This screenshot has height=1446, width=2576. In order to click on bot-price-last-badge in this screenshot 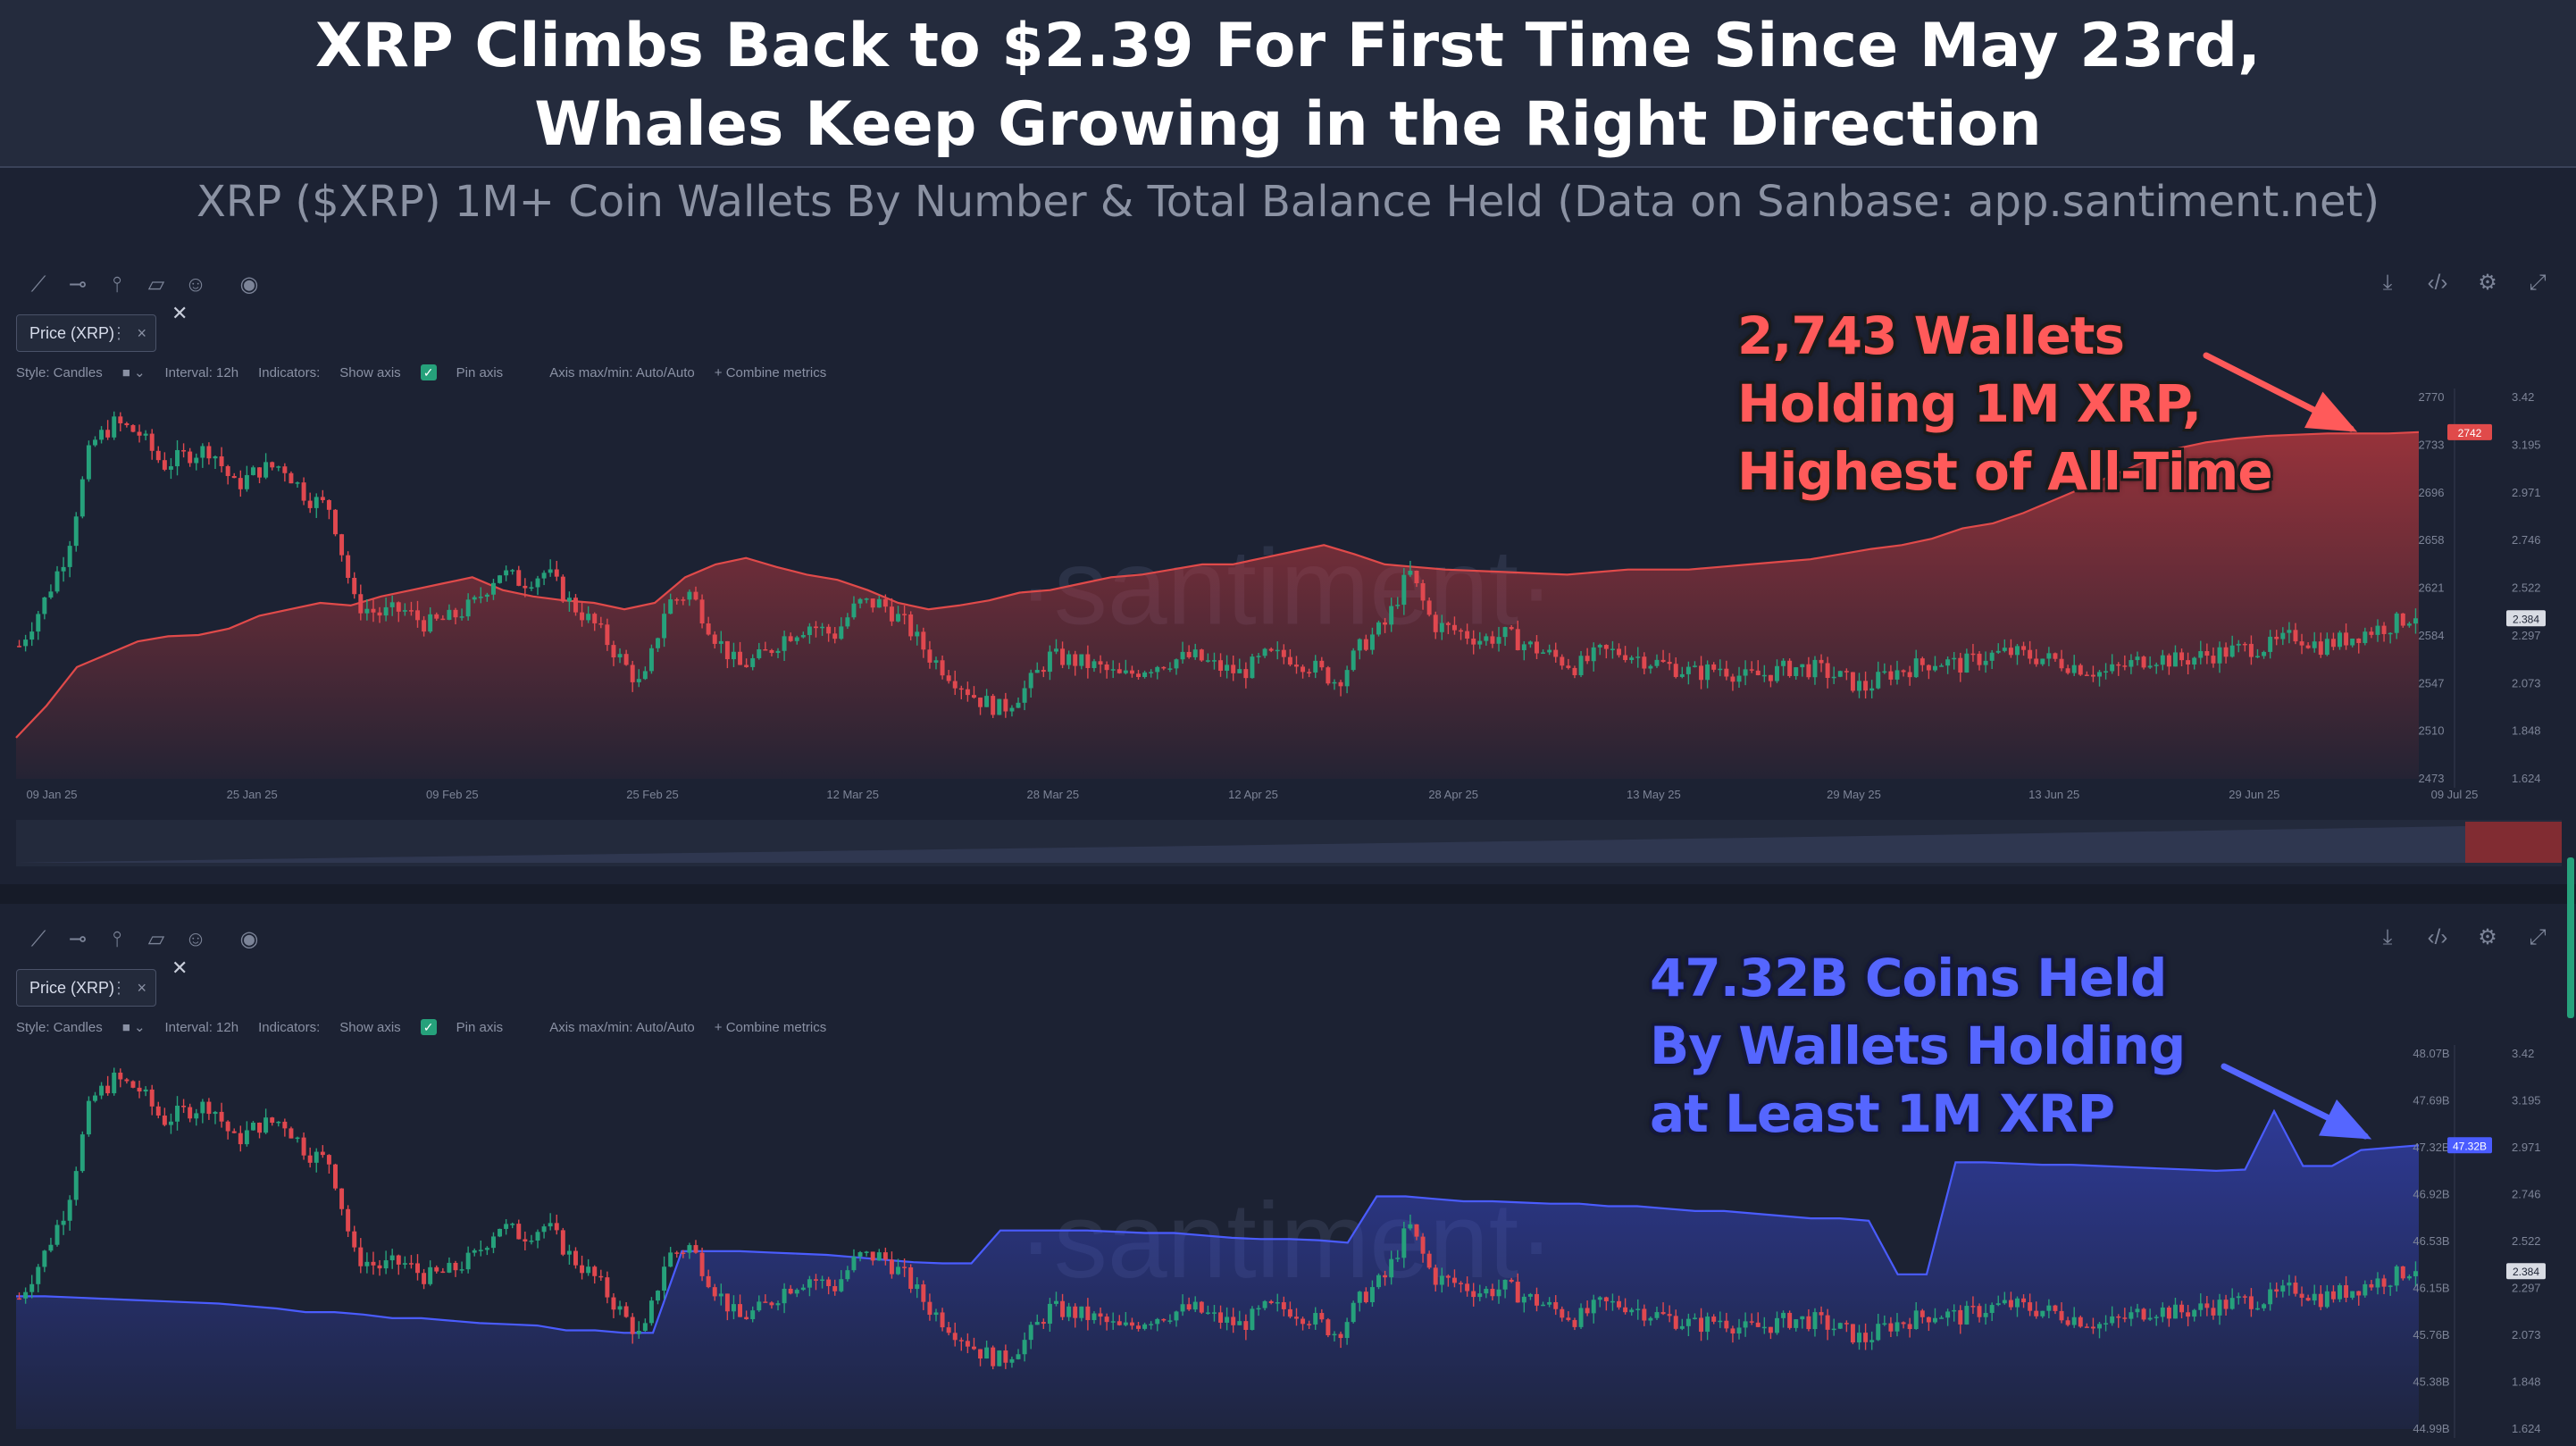, I will do `click(2526, 1271)`.